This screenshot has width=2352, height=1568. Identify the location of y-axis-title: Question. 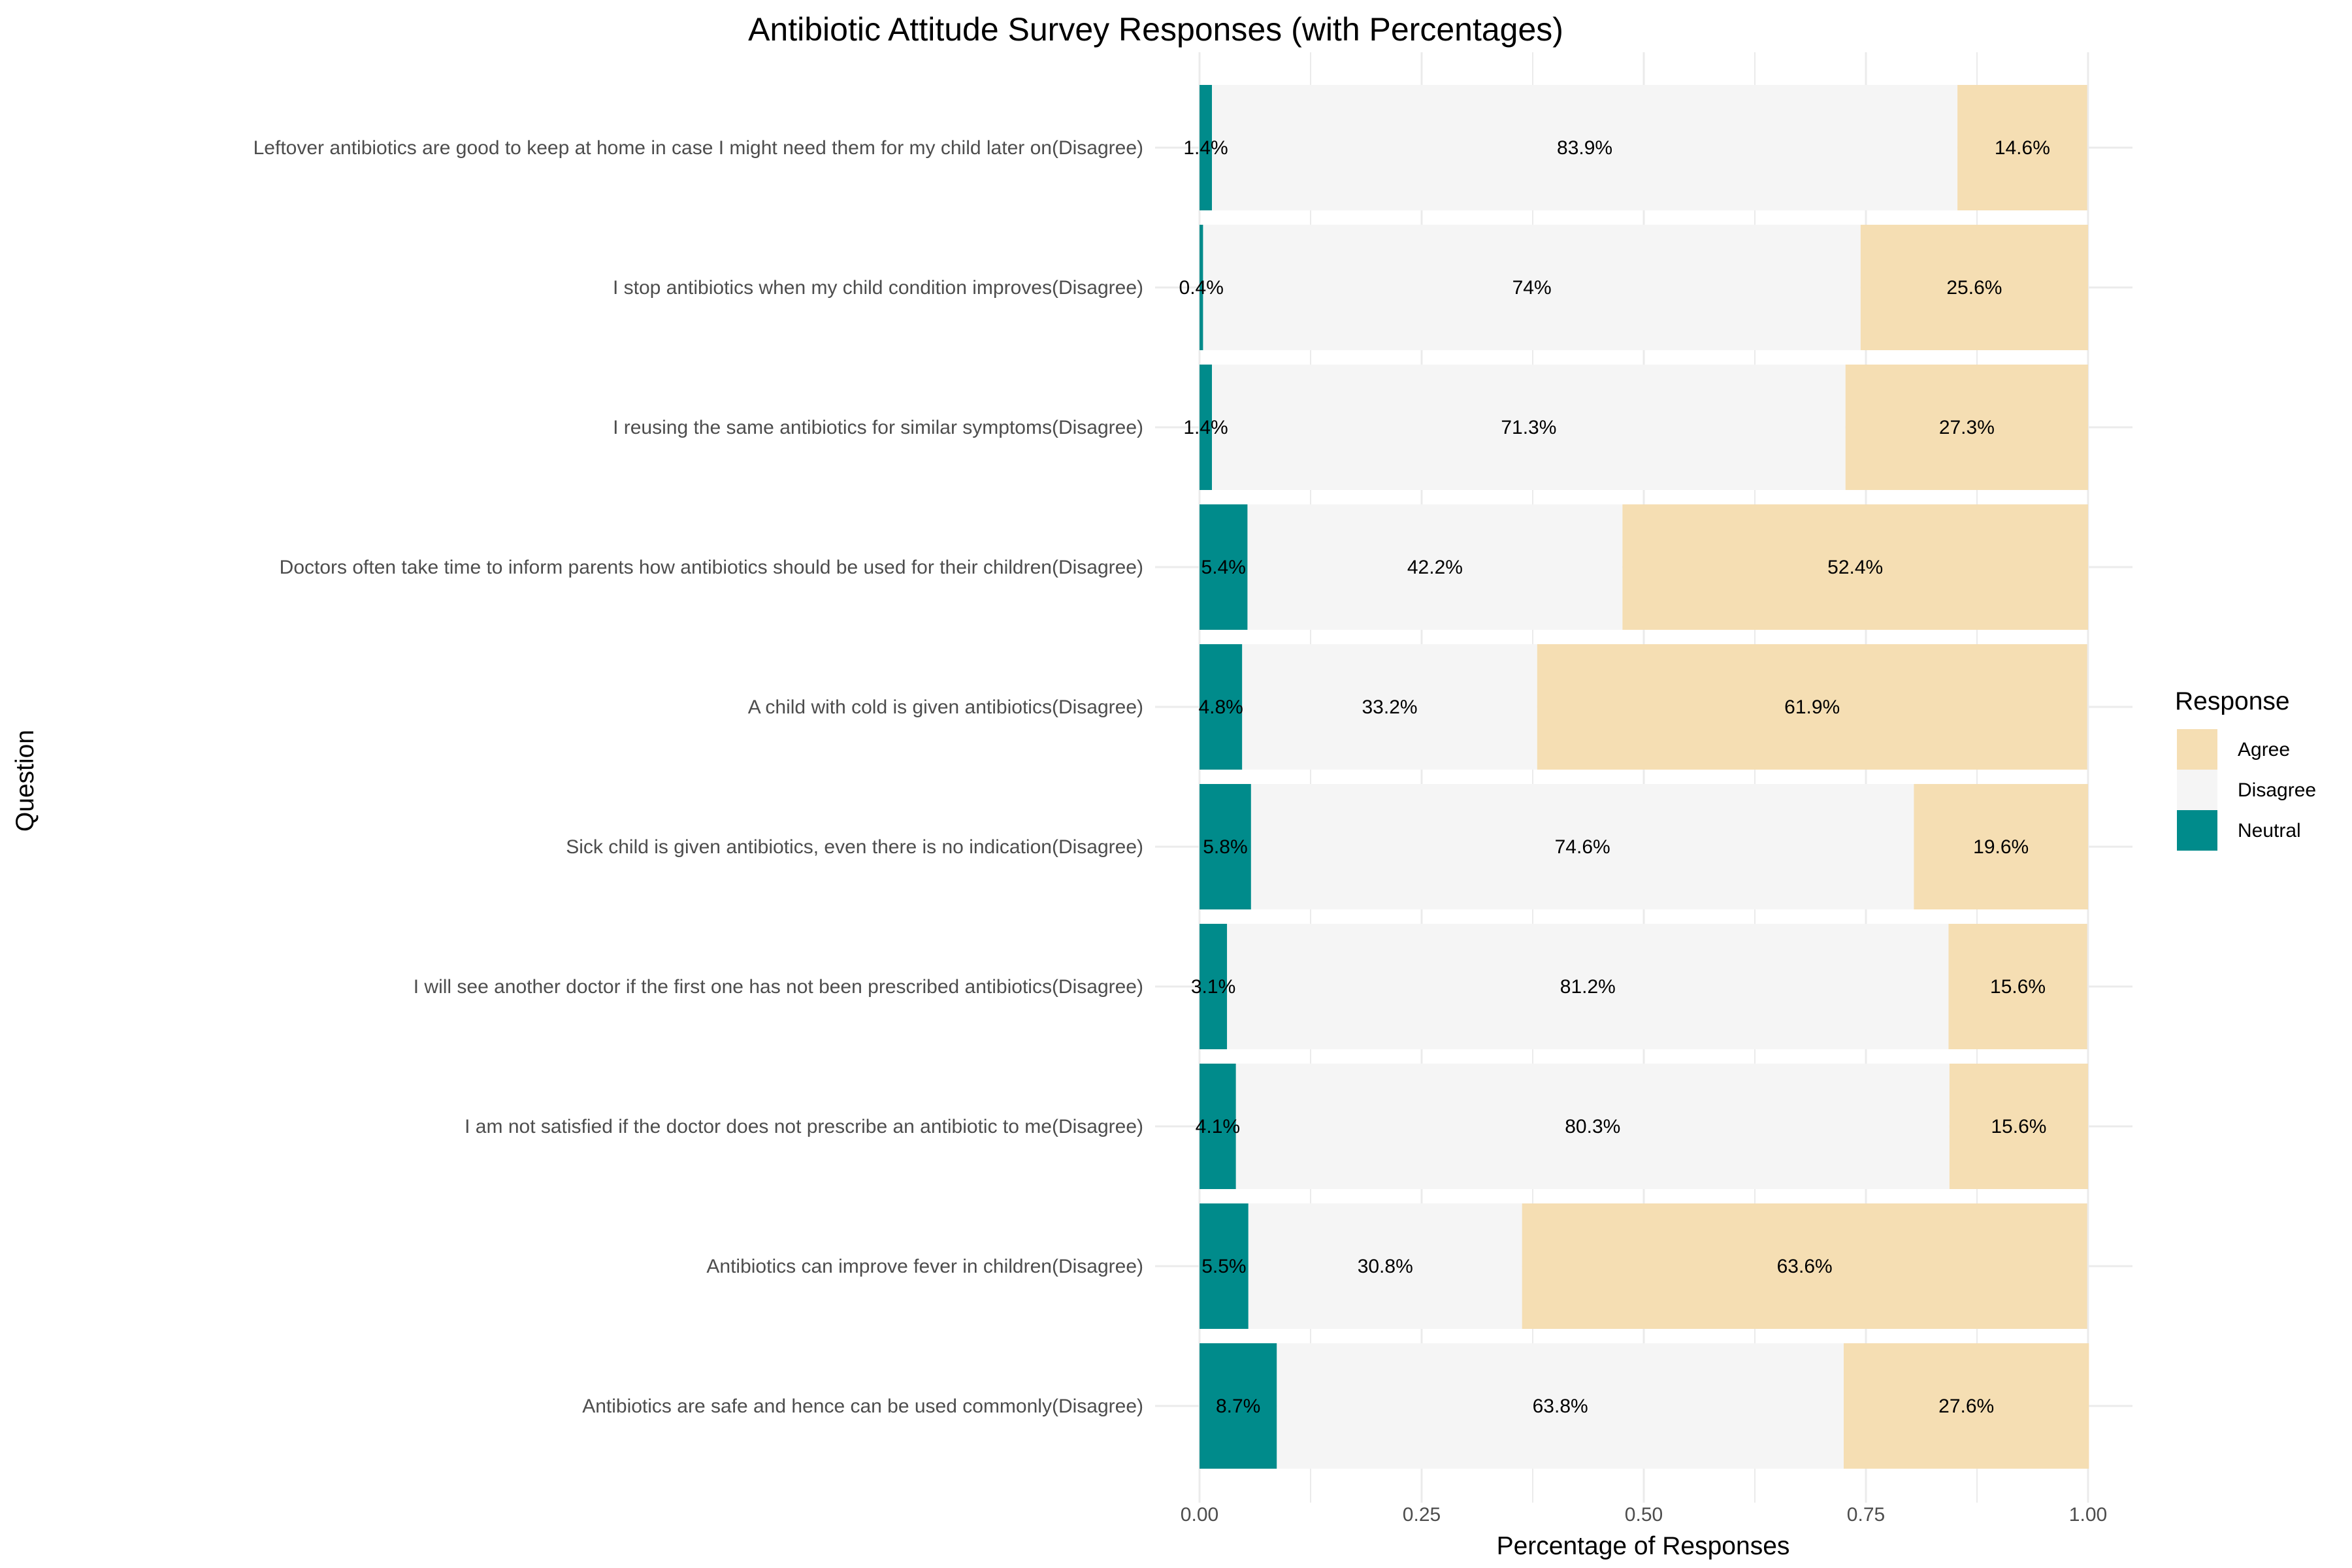
(25, 781).